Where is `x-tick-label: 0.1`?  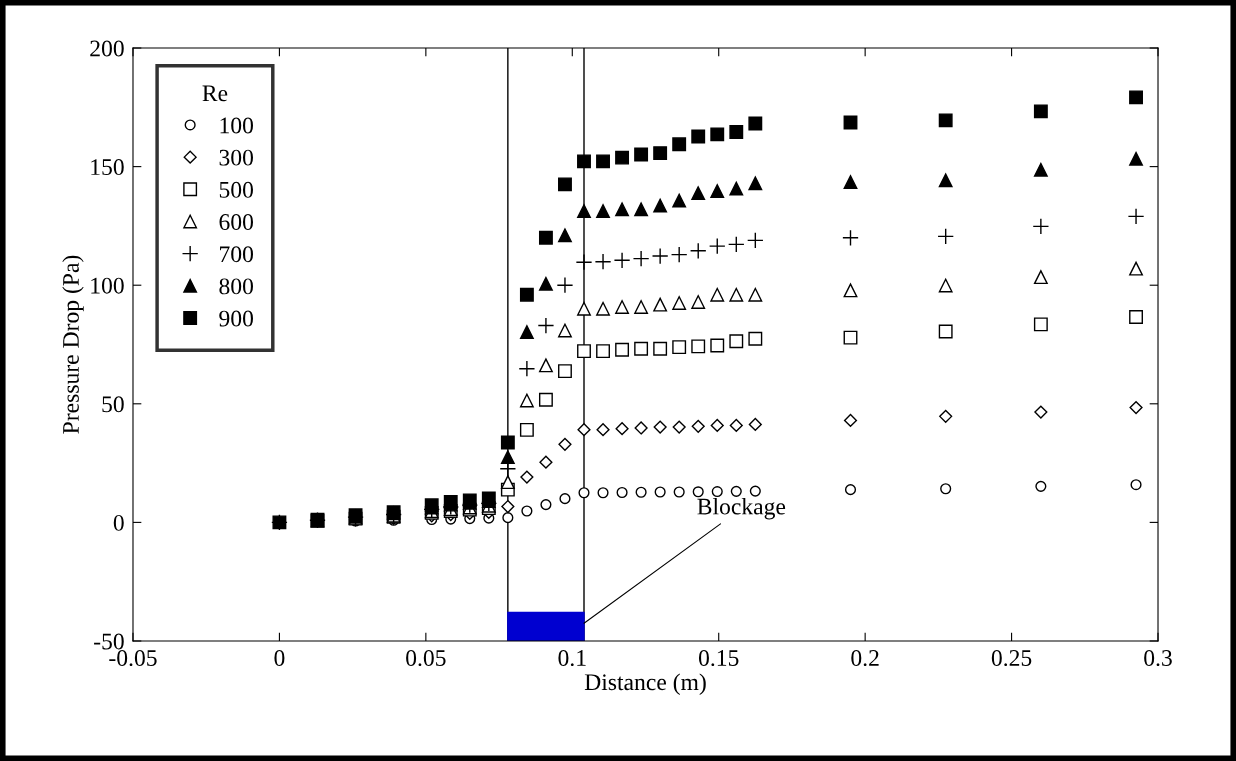 x-tick-label: 0.1 is located at coordinates (572, 658).